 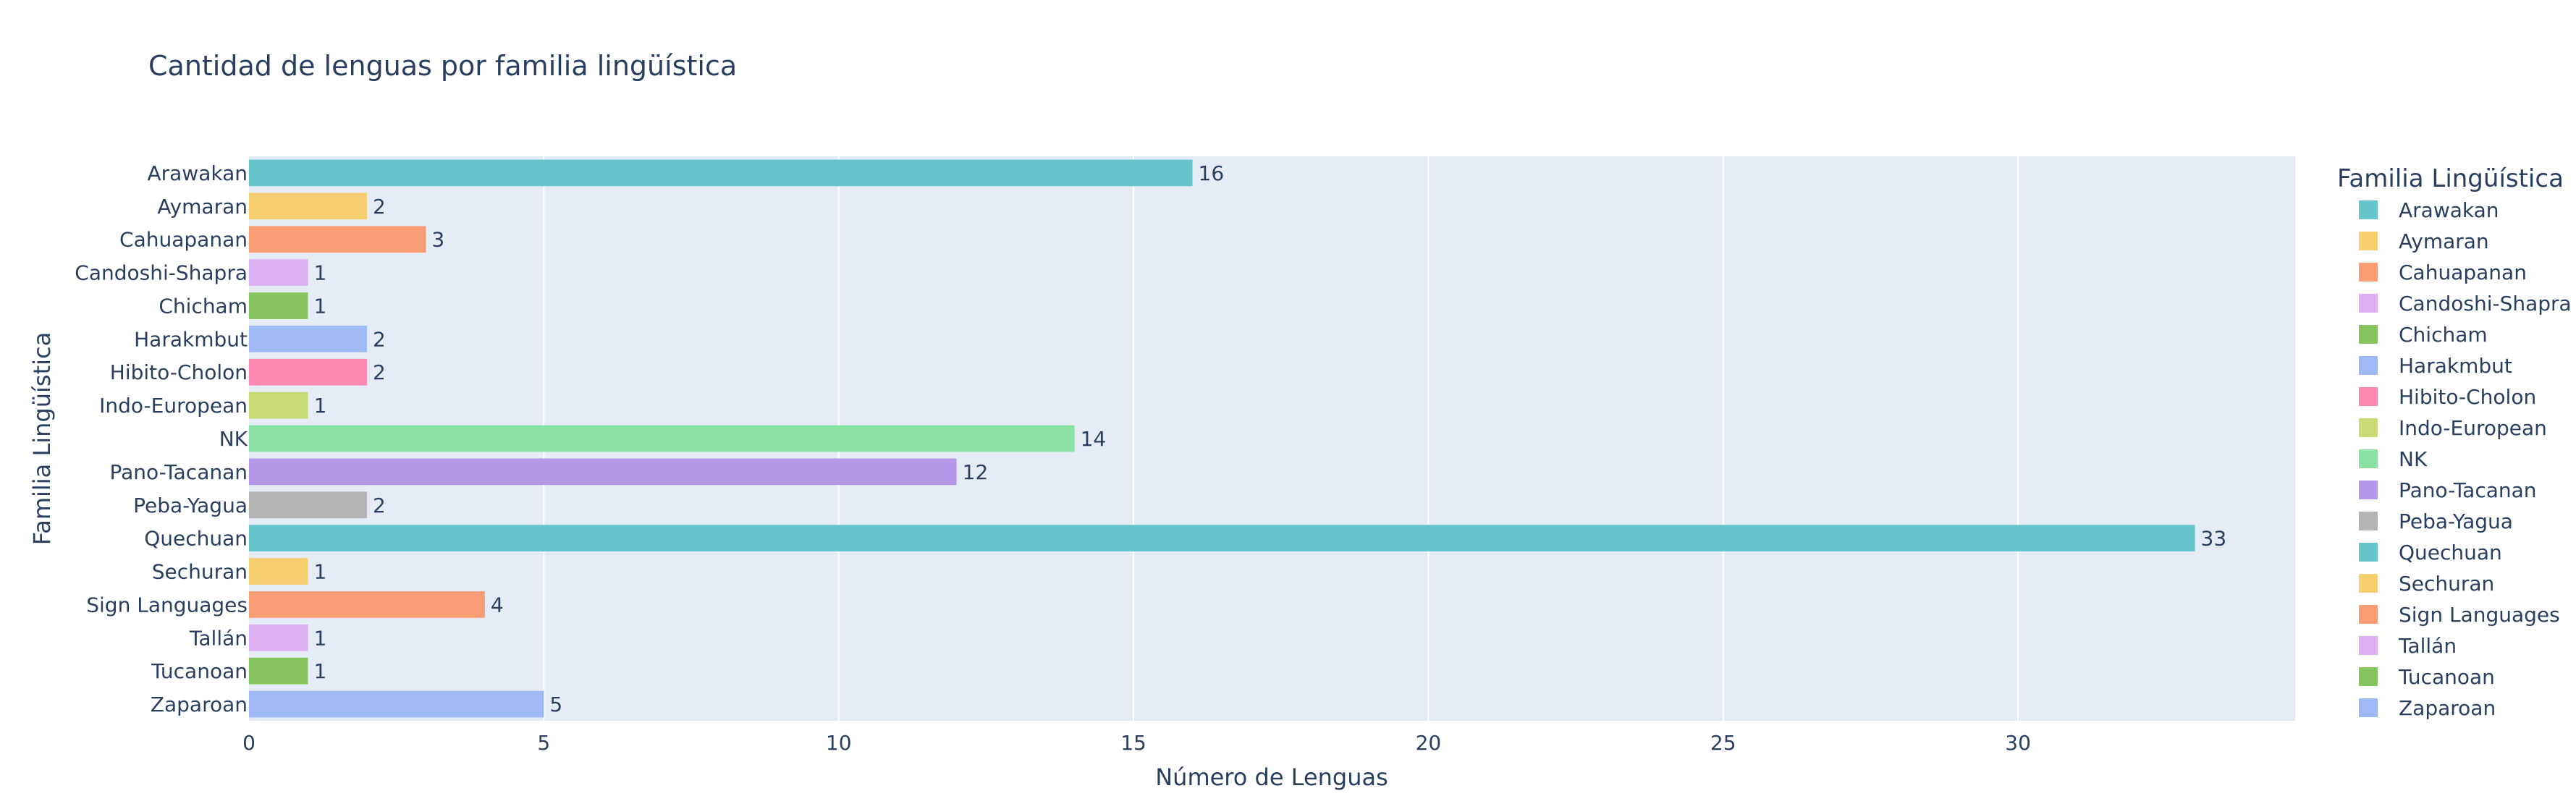 I want to click on data-label: 33, so click(x=2214, y=539).